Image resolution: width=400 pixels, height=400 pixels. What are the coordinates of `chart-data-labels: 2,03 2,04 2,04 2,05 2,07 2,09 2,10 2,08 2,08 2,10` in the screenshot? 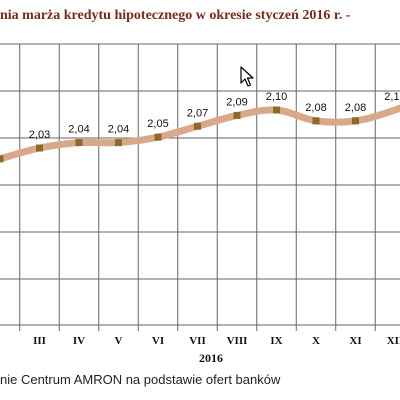 It's located at (214, 116).